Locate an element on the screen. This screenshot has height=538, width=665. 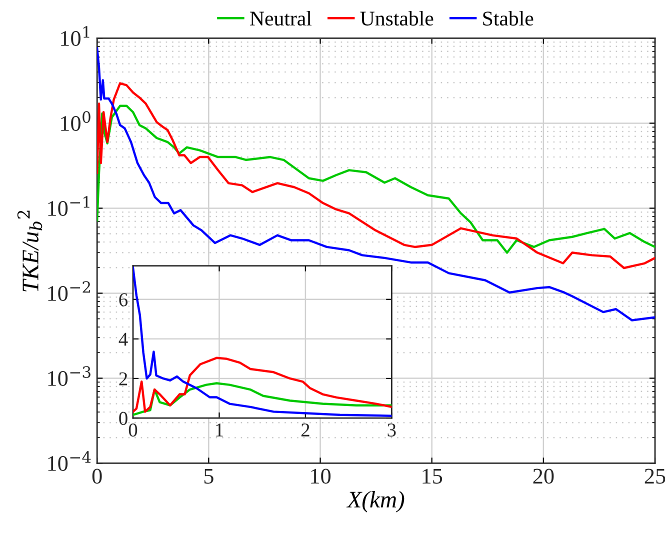
x-tick-label: 10 is located at coordinates (321, 476).